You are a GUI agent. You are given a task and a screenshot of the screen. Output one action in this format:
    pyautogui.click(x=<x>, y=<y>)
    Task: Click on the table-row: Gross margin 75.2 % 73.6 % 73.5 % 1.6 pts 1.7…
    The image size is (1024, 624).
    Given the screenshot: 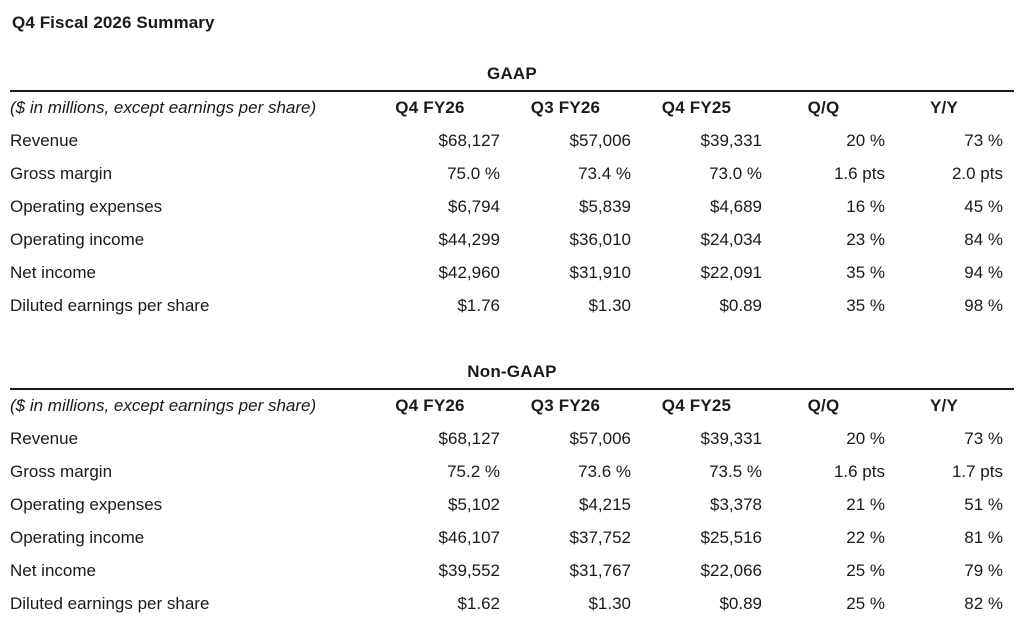 What is the action you would take?
    pyautogui.click(x=512, y=471)
    